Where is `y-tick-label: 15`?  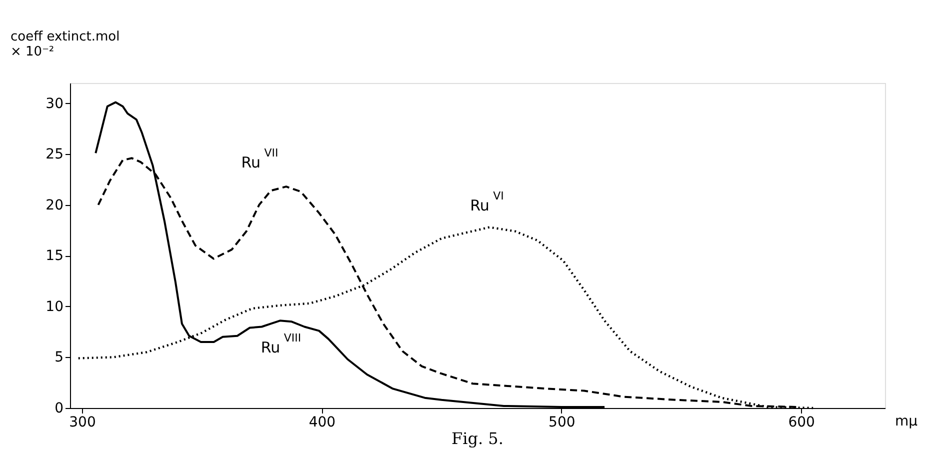
y-tick-label: 15 is located at coordinates (55, 256).